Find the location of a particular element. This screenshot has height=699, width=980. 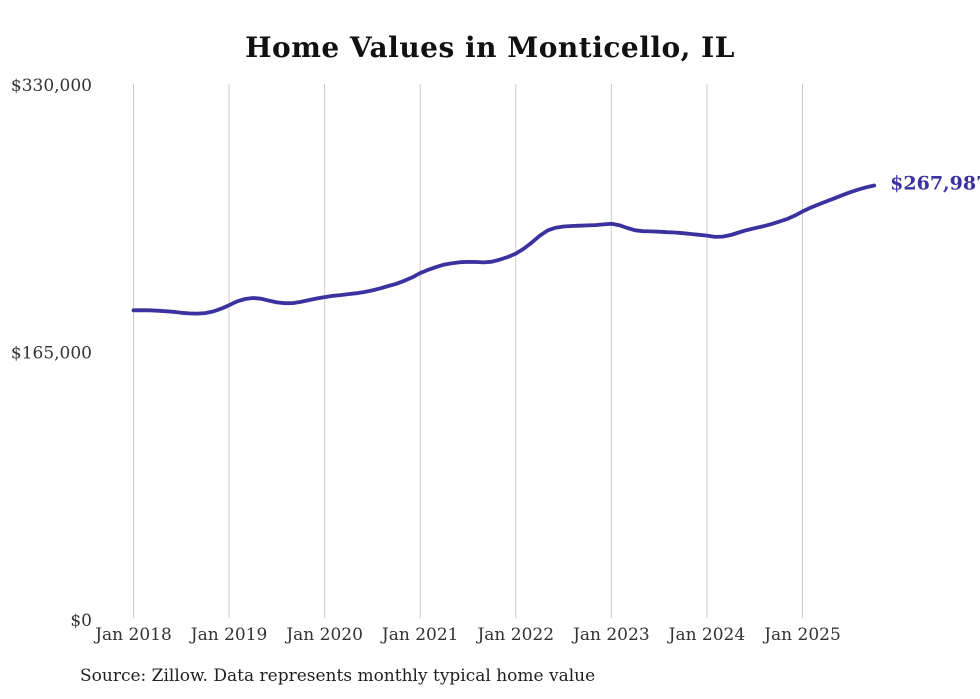

end-value-label: $267,987 is located at coordinates (935, 184).